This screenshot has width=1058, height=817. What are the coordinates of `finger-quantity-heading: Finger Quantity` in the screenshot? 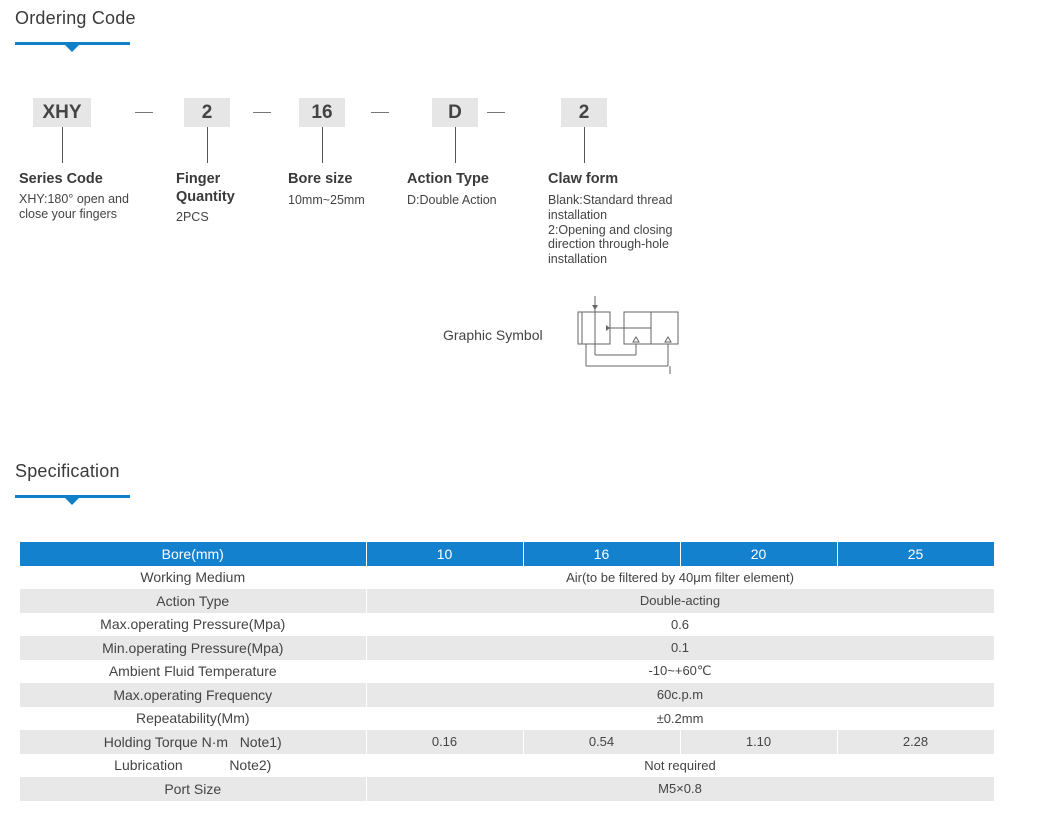 It's located at (205, 188).